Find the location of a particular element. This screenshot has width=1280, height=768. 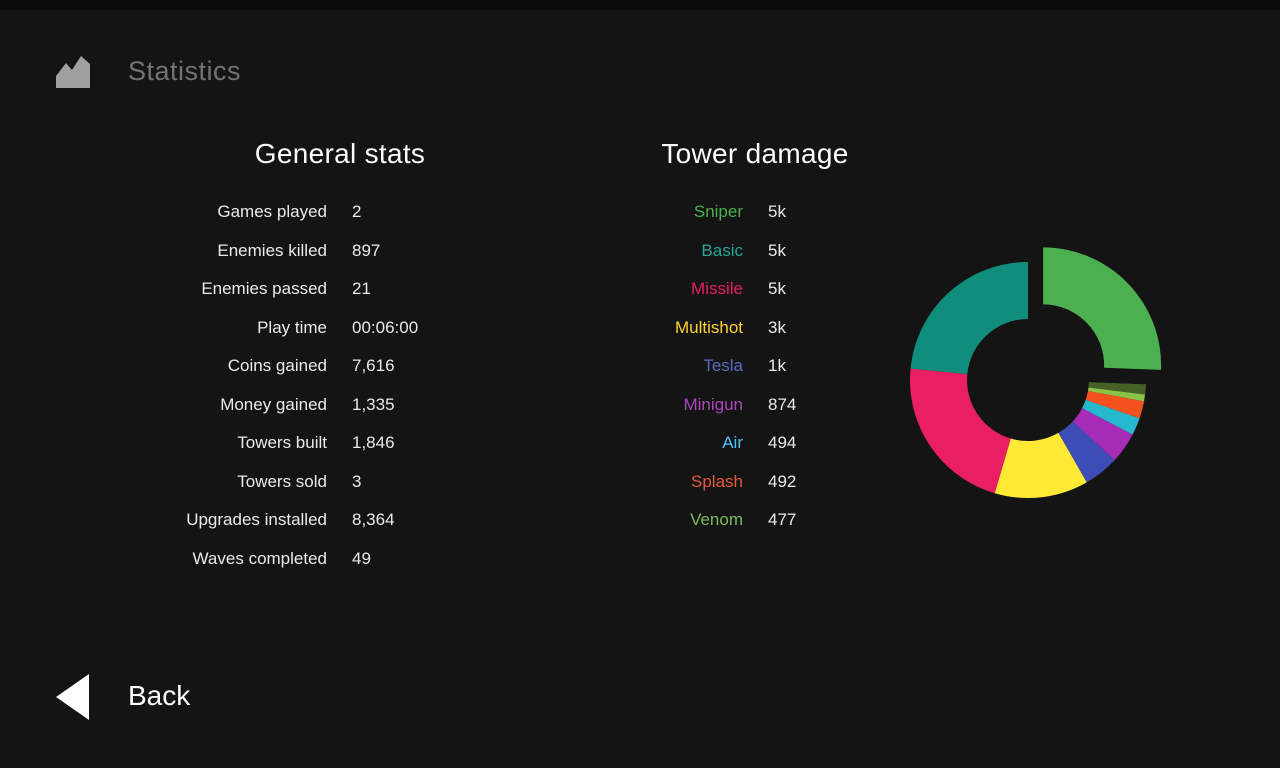

stat-label: Waves completed is located at coordinates (259, 558).